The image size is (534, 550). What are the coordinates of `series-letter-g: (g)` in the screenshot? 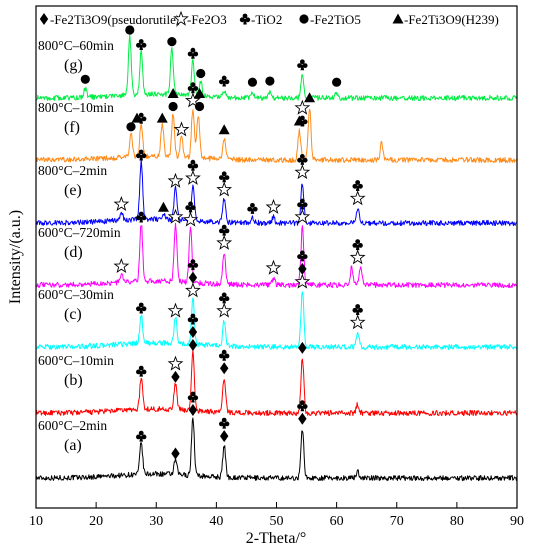 It's located at (73, 65).